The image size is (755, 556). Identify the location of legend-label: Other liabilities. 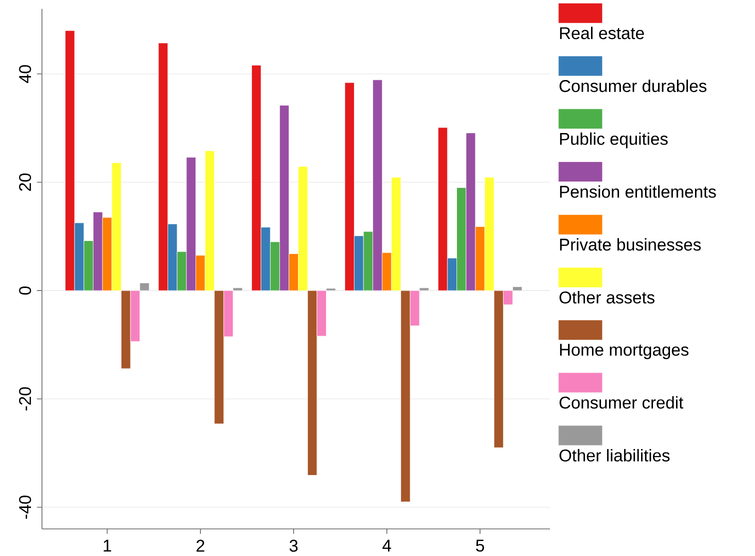
(615, 455).